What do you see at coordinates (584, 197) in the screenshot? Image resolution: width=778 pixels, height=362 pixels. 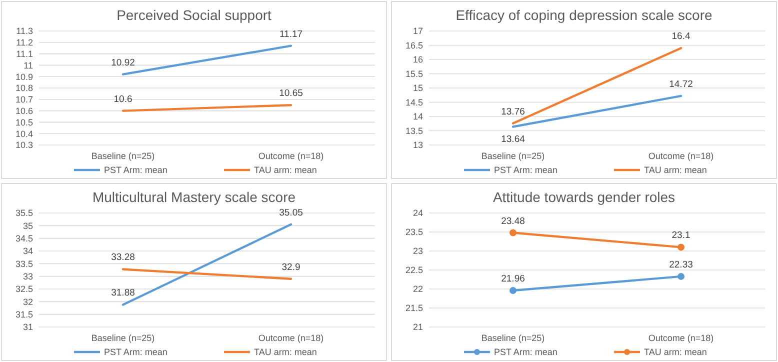 I see `chart-title: Attitude towards gender roles` at bounding box center [584, 197].